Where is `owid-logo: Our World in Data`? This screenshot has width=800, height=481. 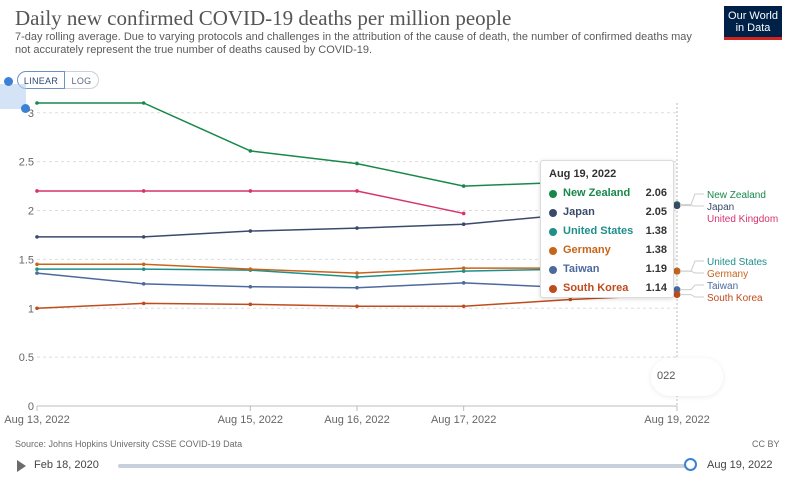 owid-logo: Our World in Data is located at coordinates (753, 23).